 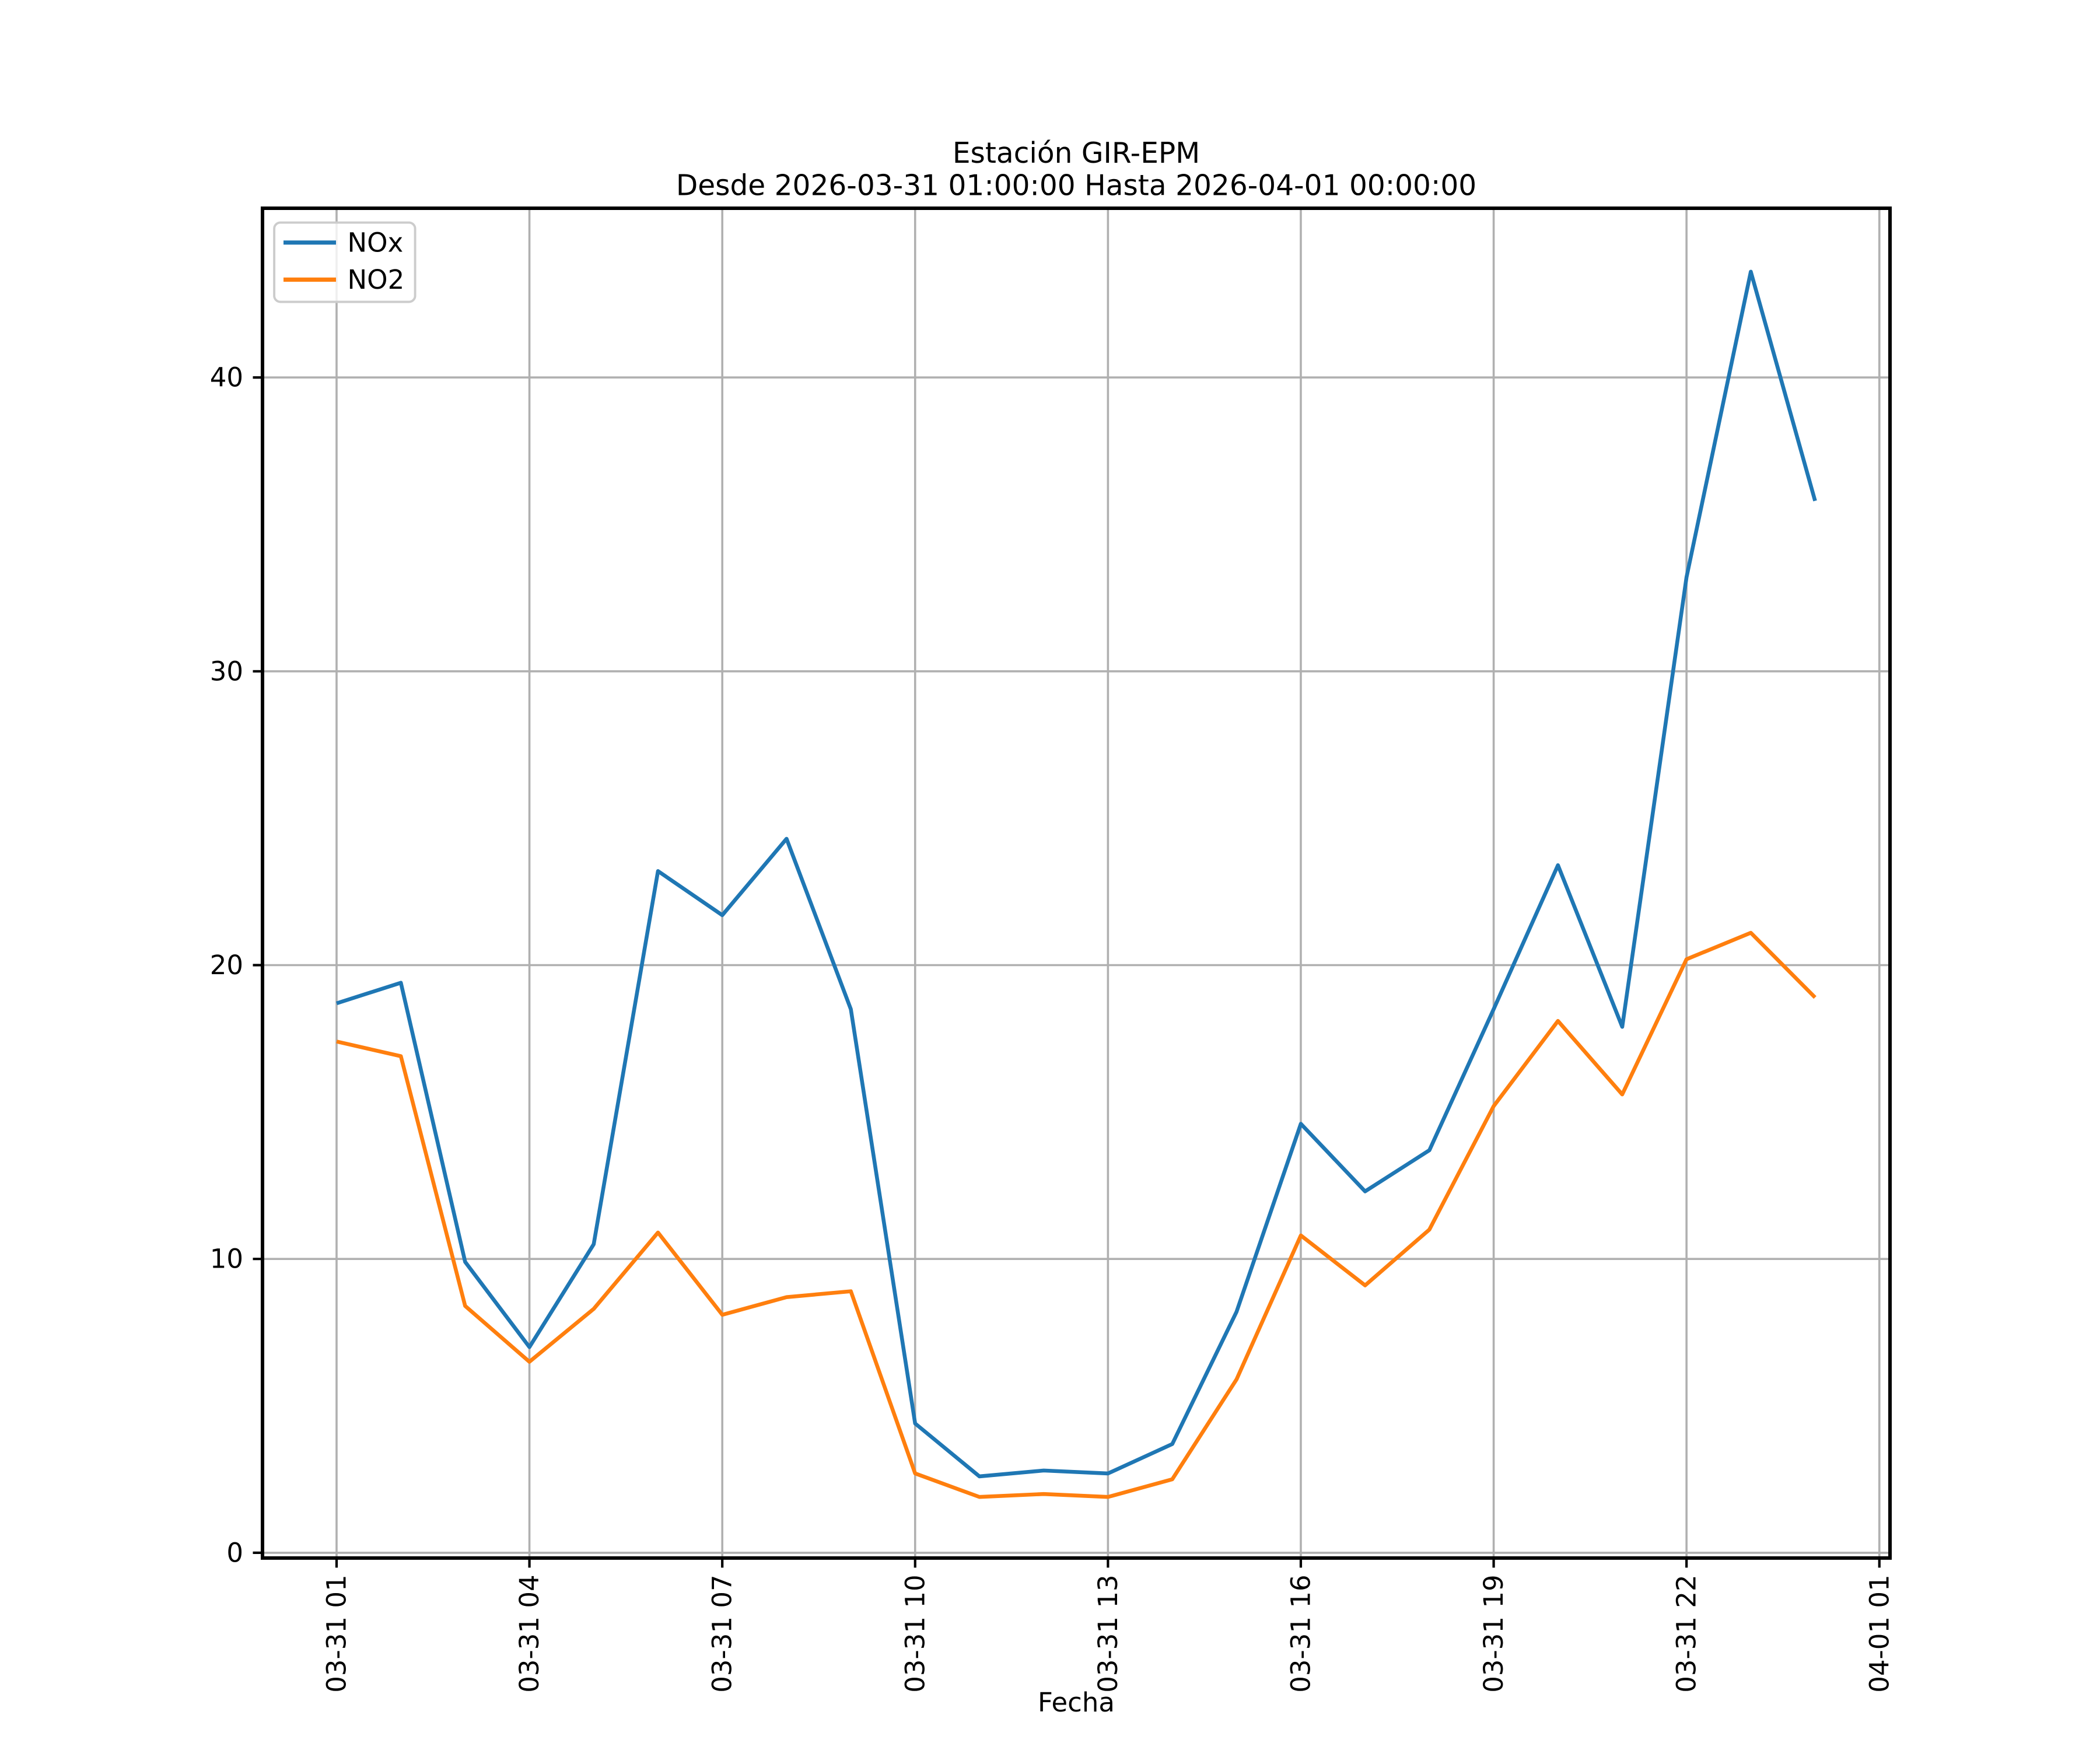 What do you see at coordinates (235, 1552) in the screenshot?
I see `y-tick-label: 0` at bounding box center [235, 1552].